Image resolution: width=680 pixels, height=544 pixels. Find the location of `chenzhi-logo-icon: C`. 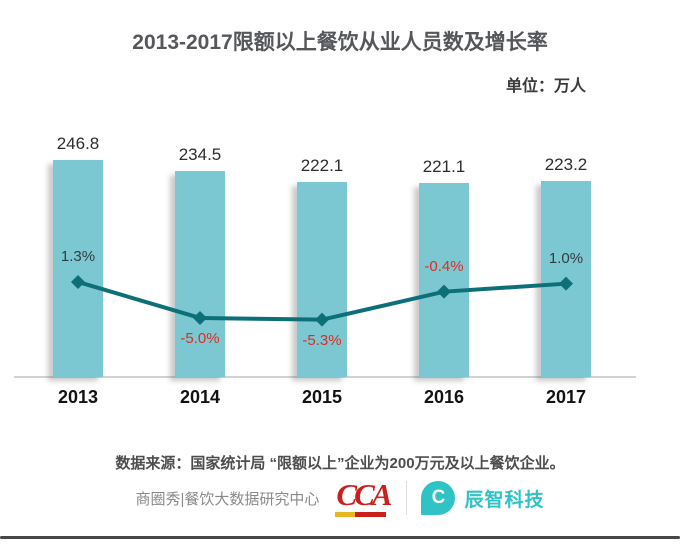

chenzhi-logo-icon: C is located at coordinates (438, 498).